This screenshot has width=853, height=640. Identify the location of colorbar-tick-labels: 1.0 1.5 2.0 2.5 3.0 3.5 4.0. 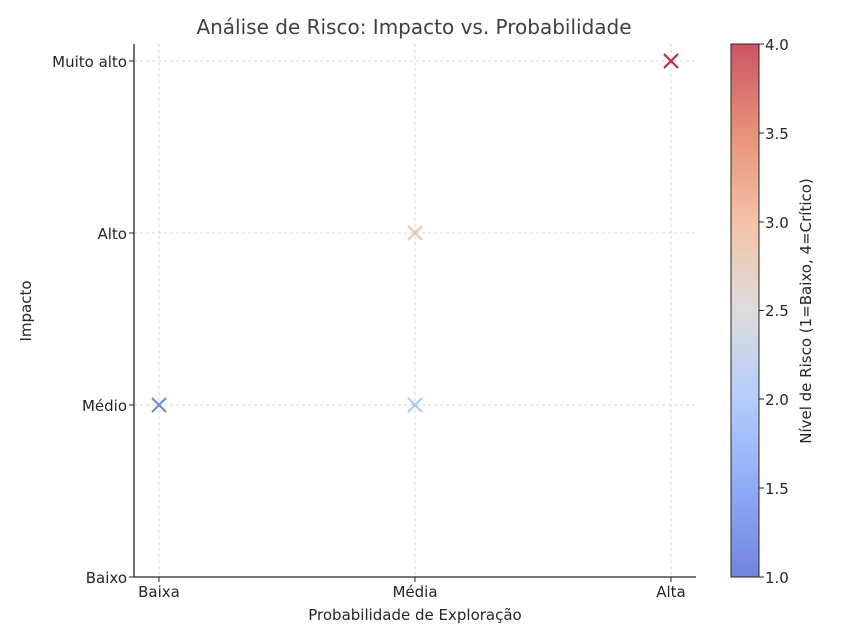
(777, 311).